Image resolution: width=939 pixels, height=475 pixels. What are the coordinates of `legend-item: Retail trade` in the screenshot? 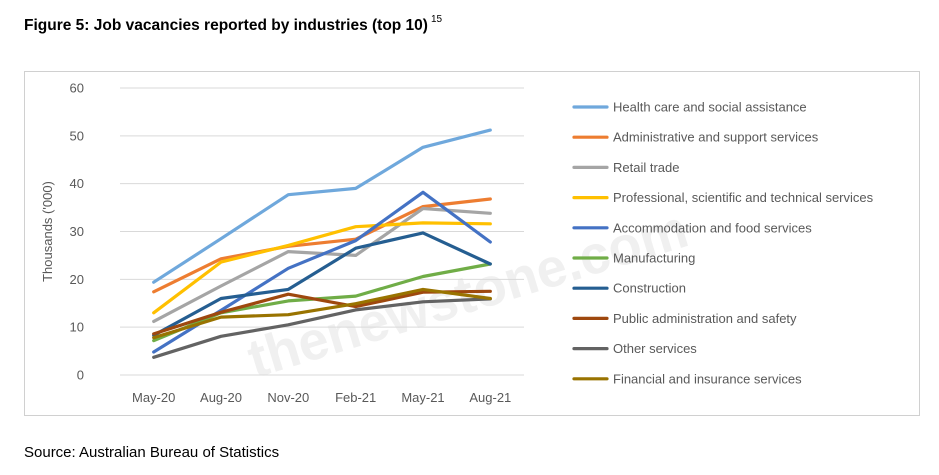 It's located at (625, 167).